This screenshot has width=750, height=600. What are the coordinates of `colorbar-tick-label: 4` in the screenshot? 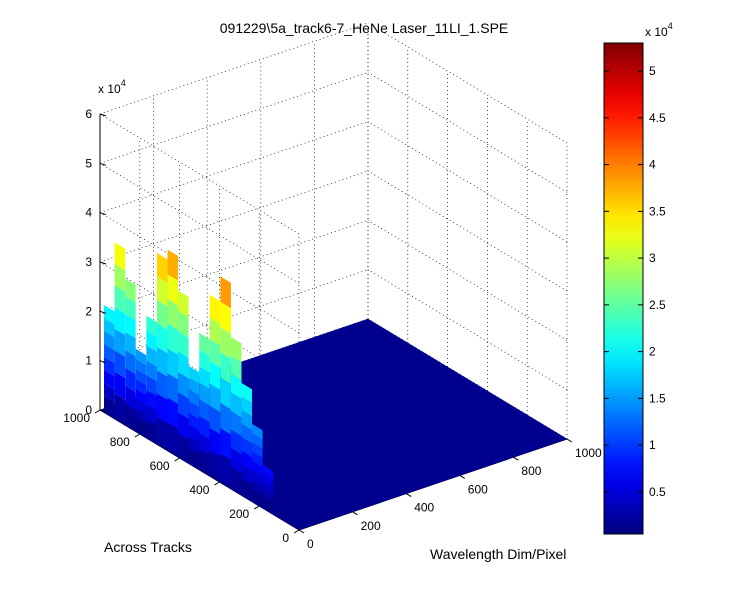 It's located at (652, 165).